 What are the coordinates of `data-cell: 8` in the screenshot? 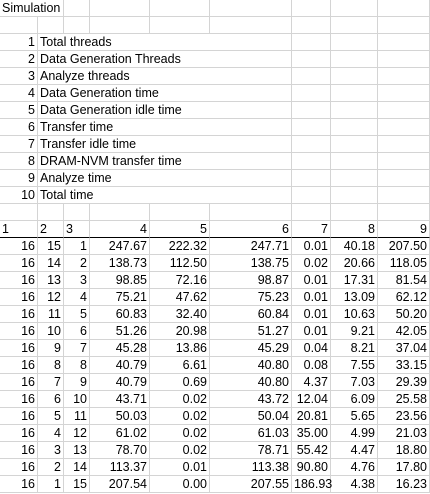 It's located at (77, 365).